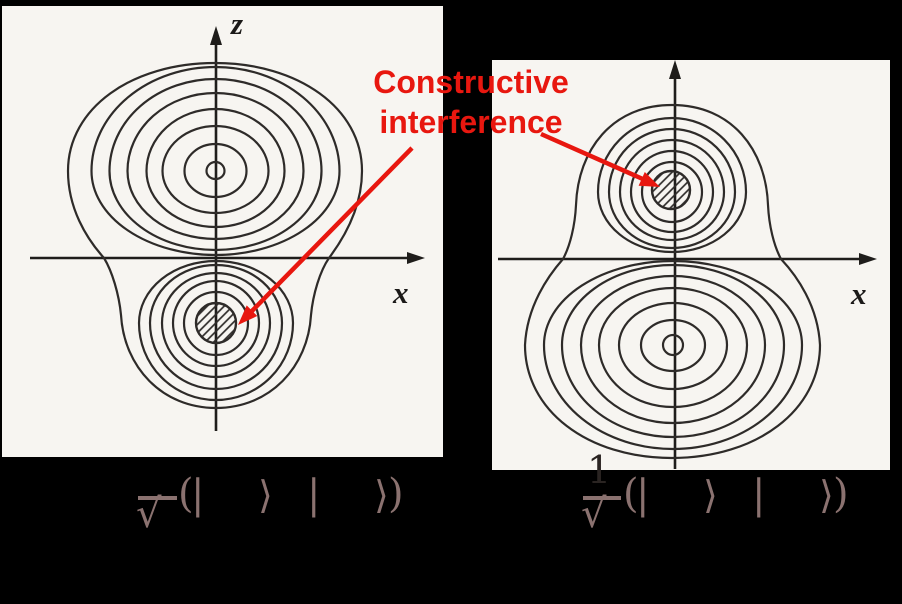 This screenshot has height=604, width=902. I want to click on left-constructive-interference-region, so click(216, 323).